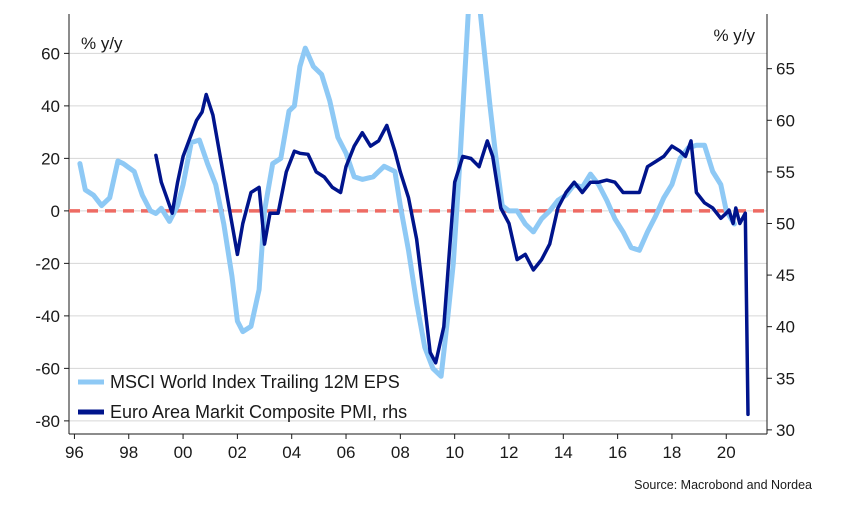 This screenshot has height=513, width=851. I want to click on x-tick-label: 00, so click(183, 452).